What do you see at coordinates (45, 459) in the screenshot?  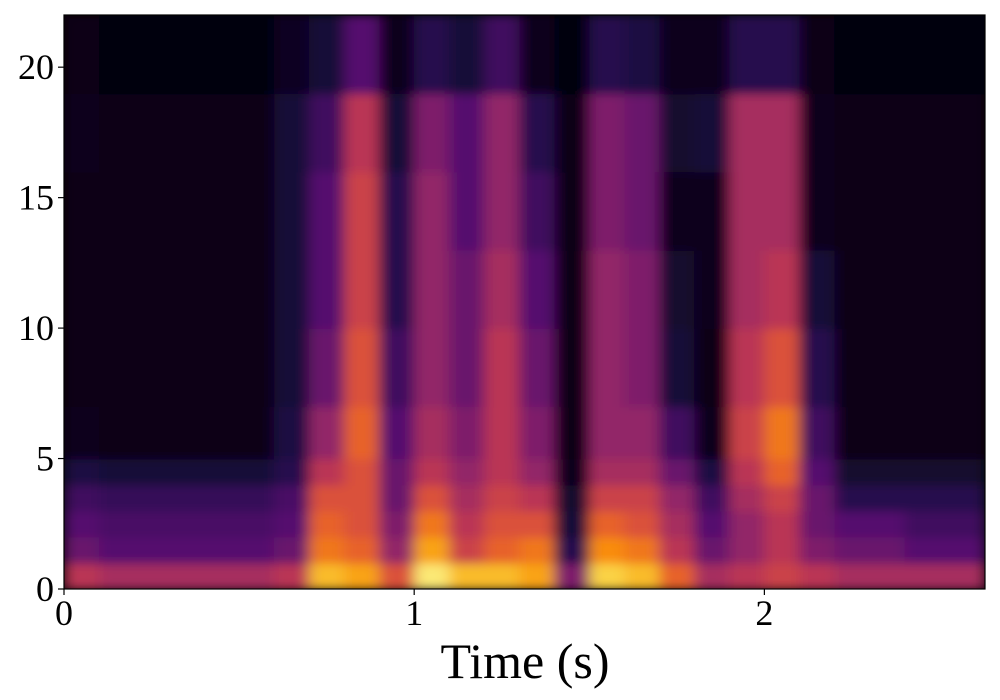 I see `y-tick-label: 5` at bounding box center [45, 459].